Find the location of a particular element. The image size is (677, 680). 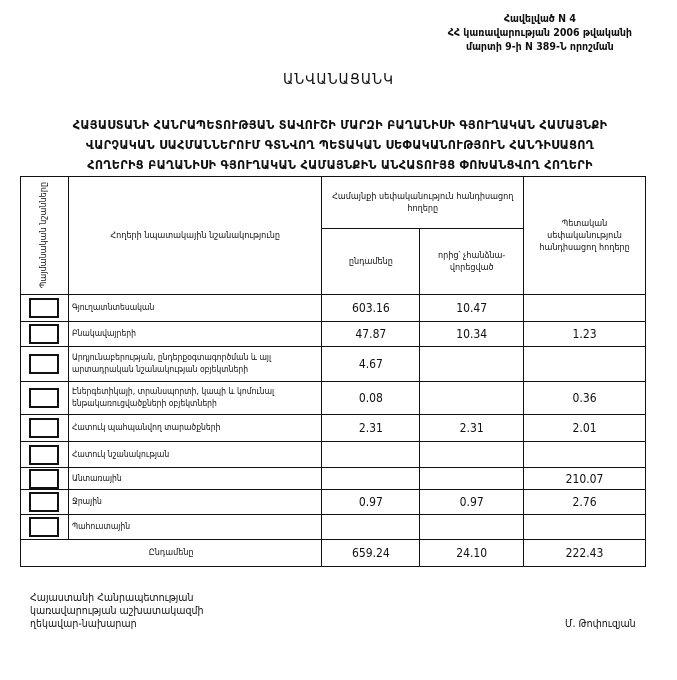

signatory-name: Մ. Թոփուզյան is located at coordinates (600, 624).